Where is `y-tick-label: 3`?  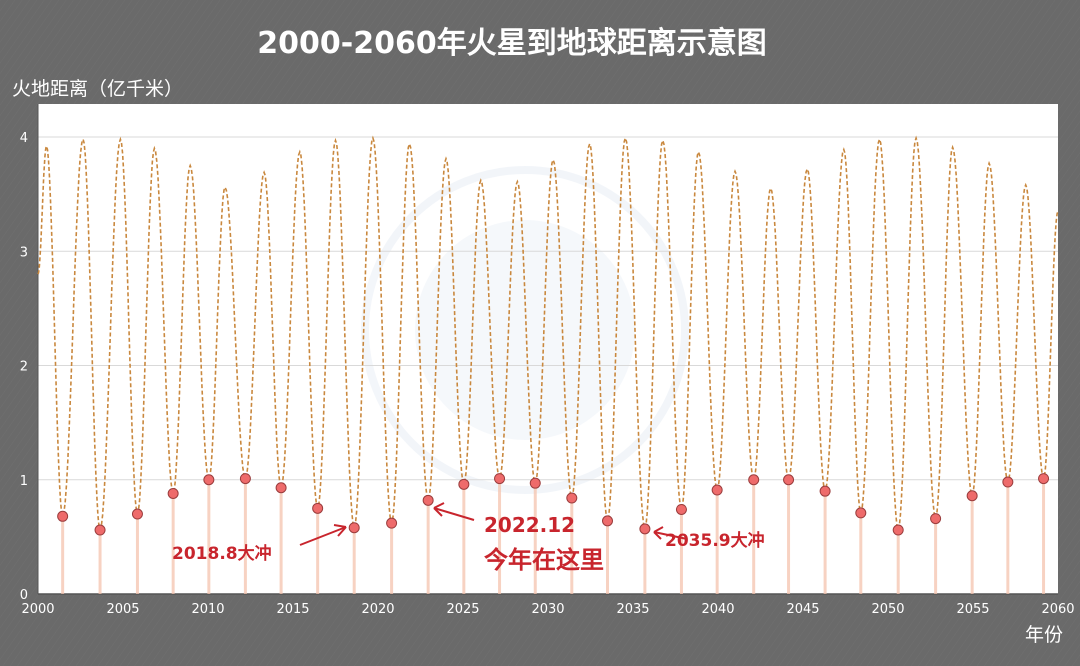
y-tick-label: 3 is located at coordinates (24, 252).